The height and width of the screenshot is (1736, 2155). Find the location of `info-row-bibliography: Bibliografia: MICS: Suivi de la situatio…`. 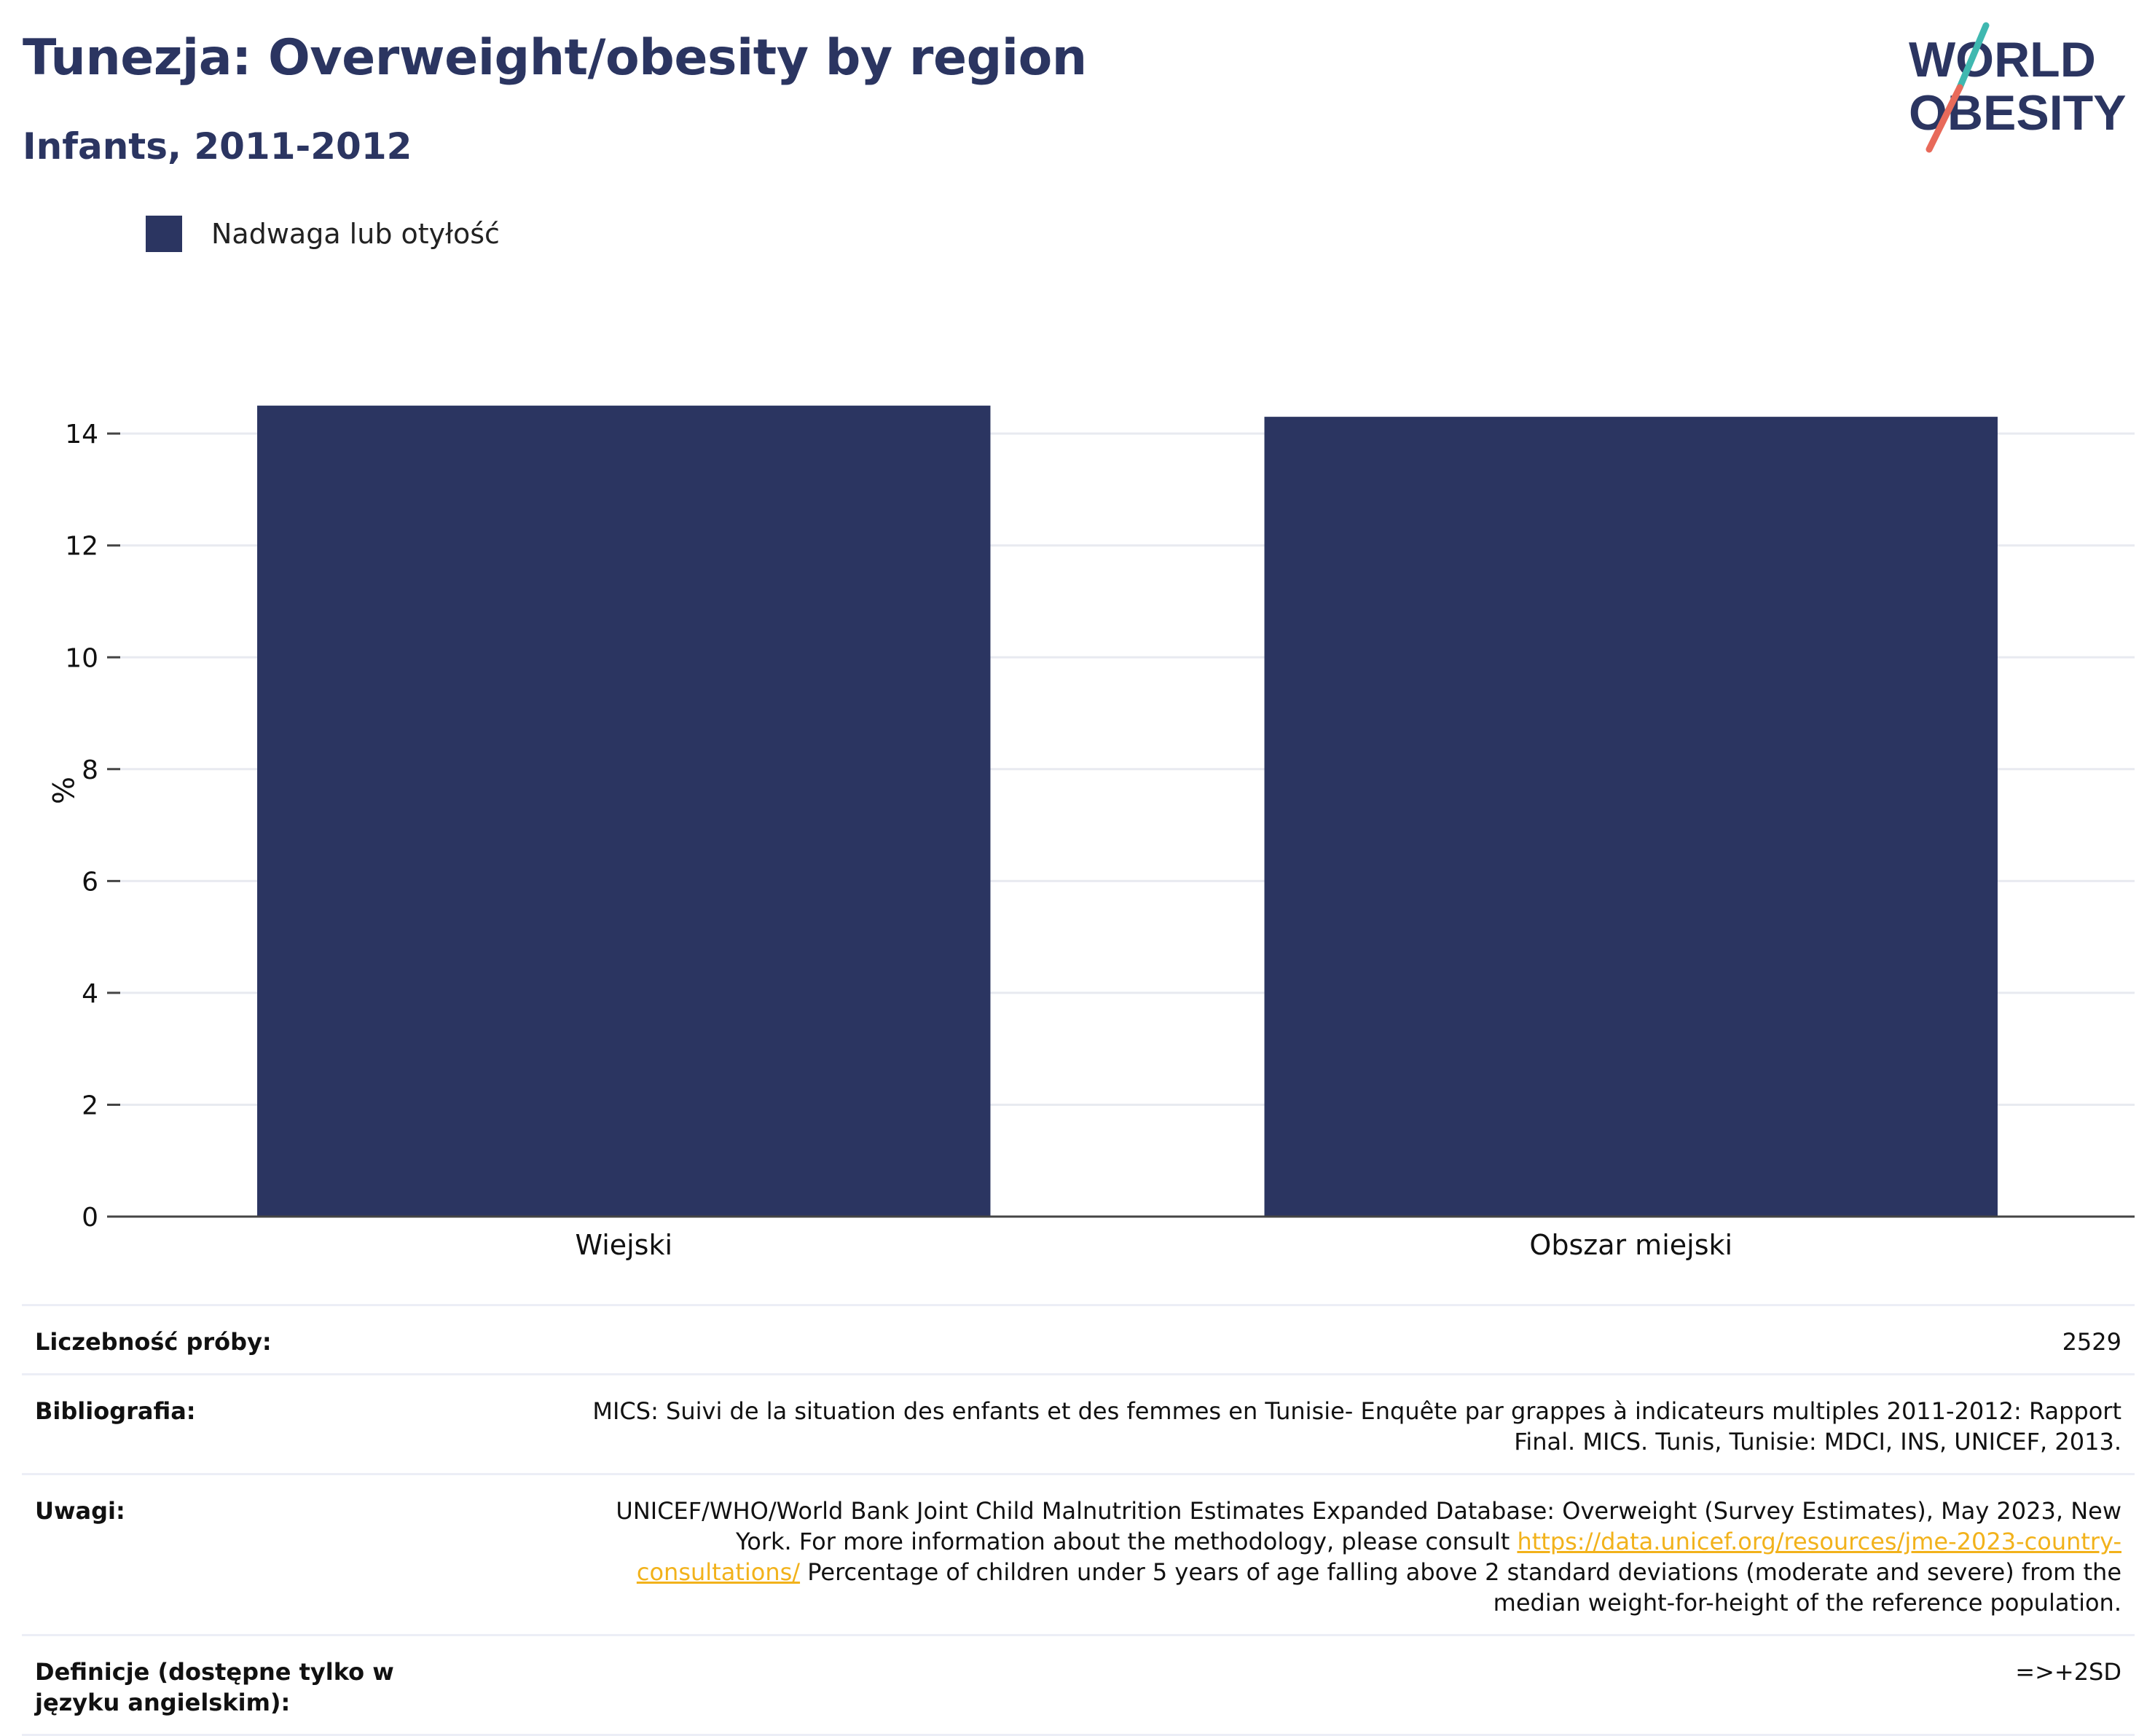

info-row-bibliography: Bibliografia: MICS: Suivi de la situatio… is located at coordinates (1078, 1423).